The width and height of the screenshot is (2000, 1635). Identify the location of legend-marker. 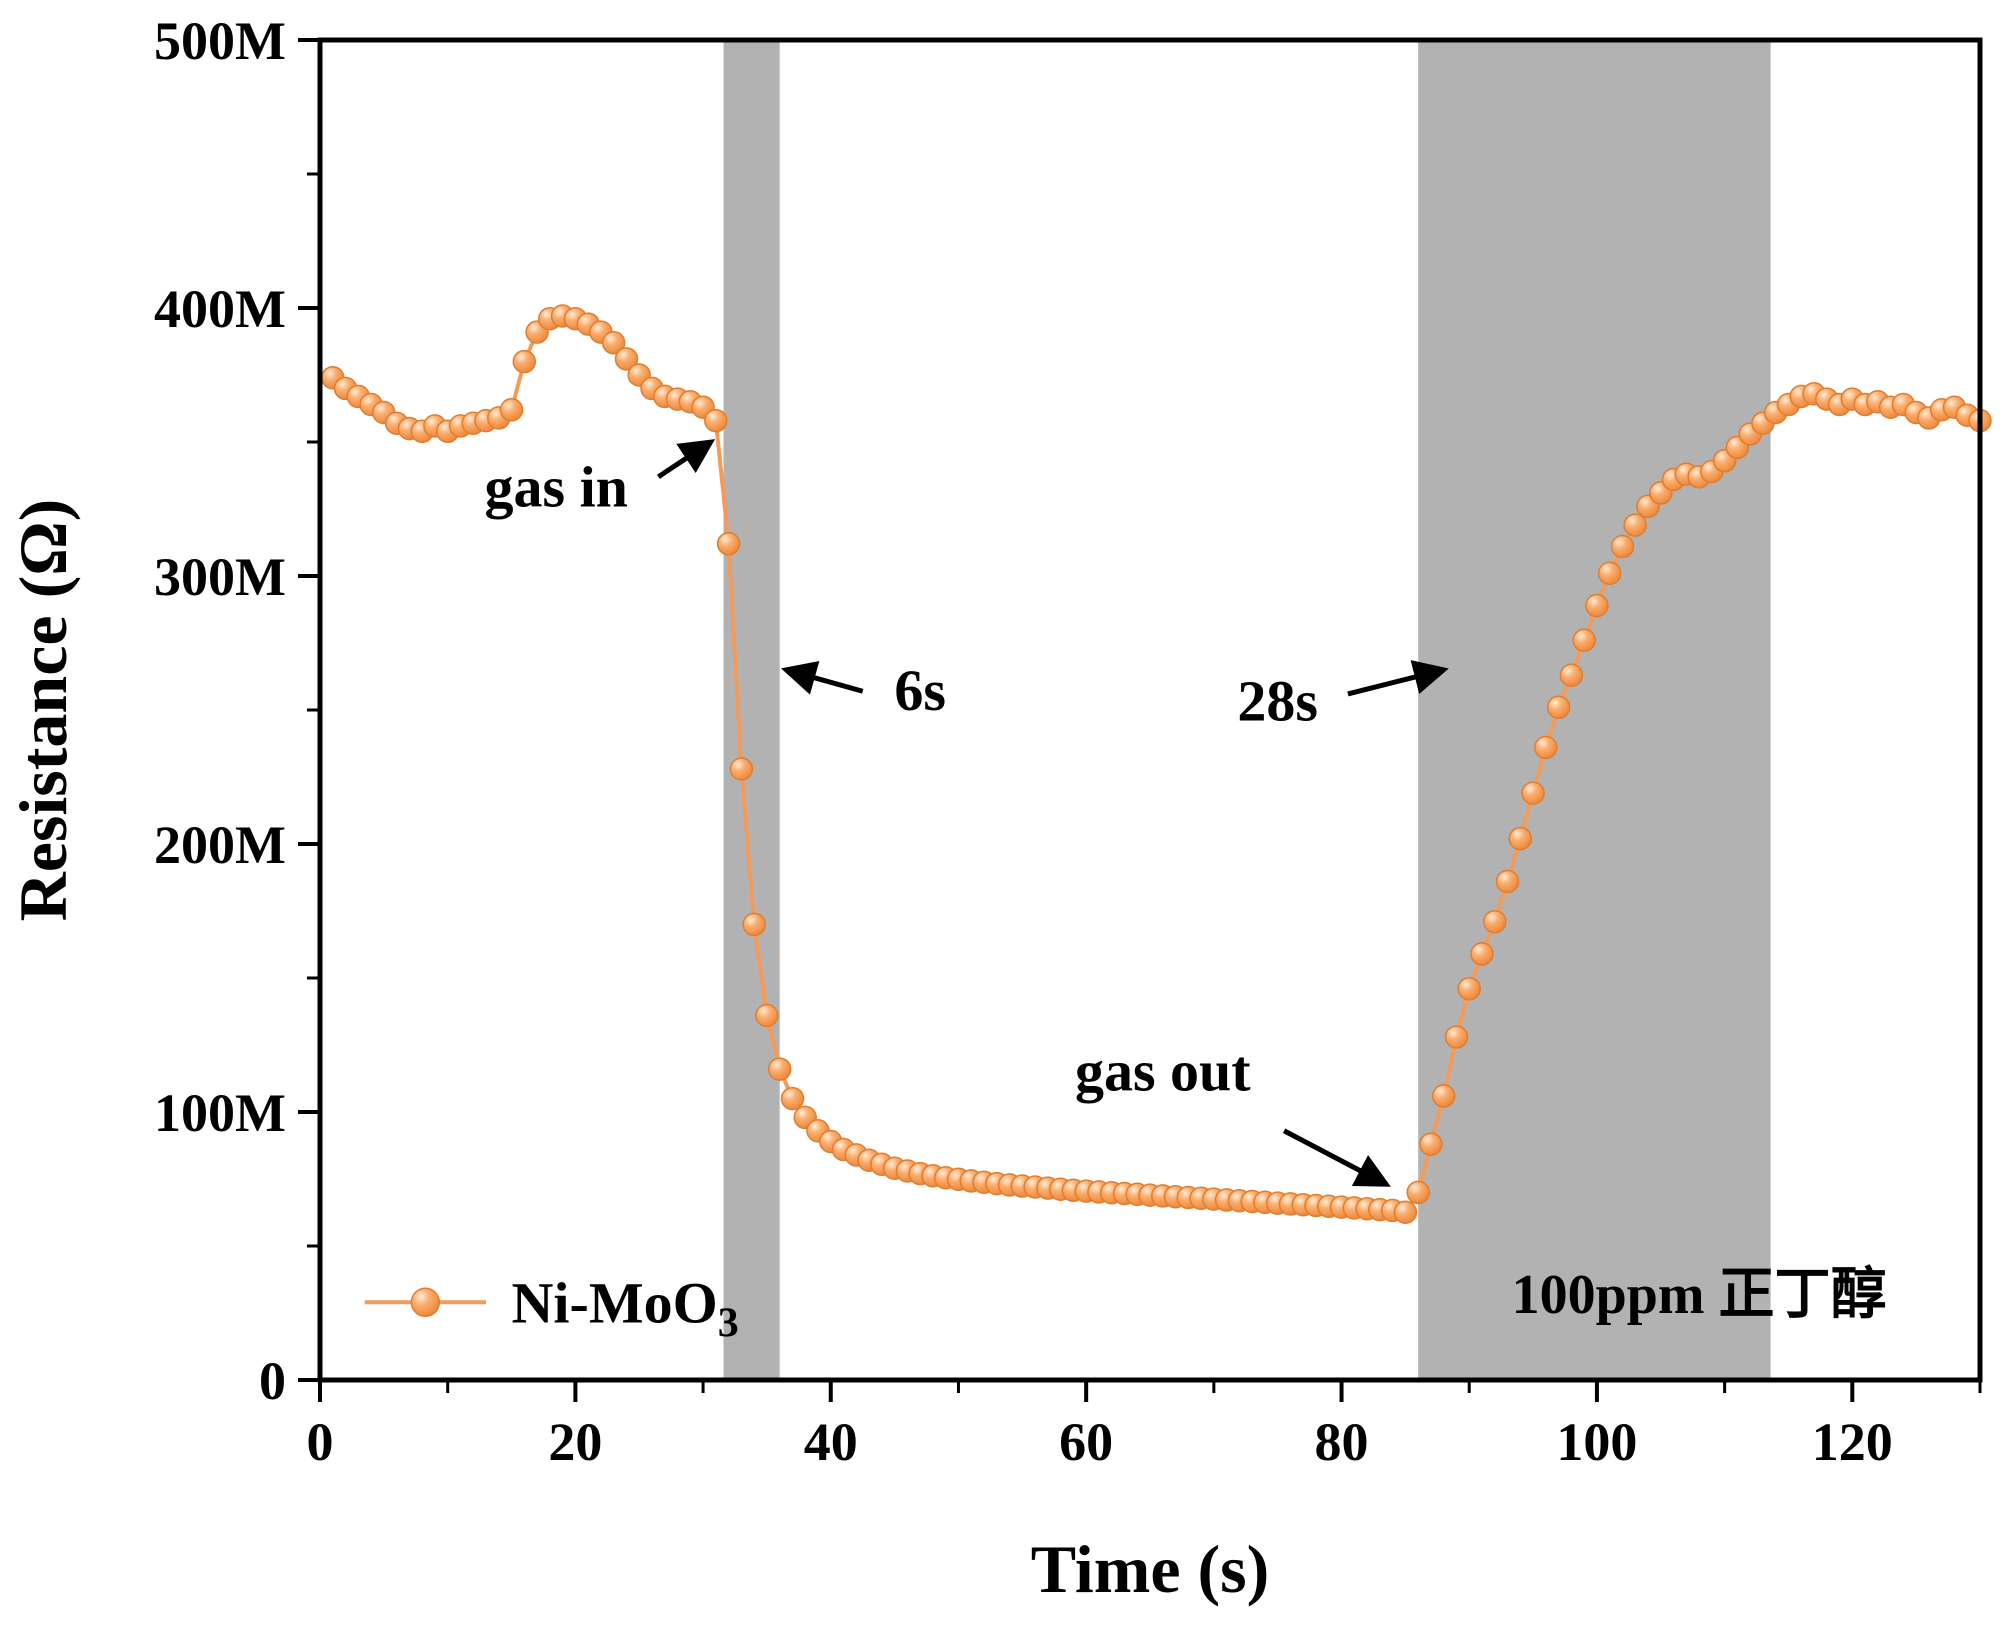
(425, 1302).